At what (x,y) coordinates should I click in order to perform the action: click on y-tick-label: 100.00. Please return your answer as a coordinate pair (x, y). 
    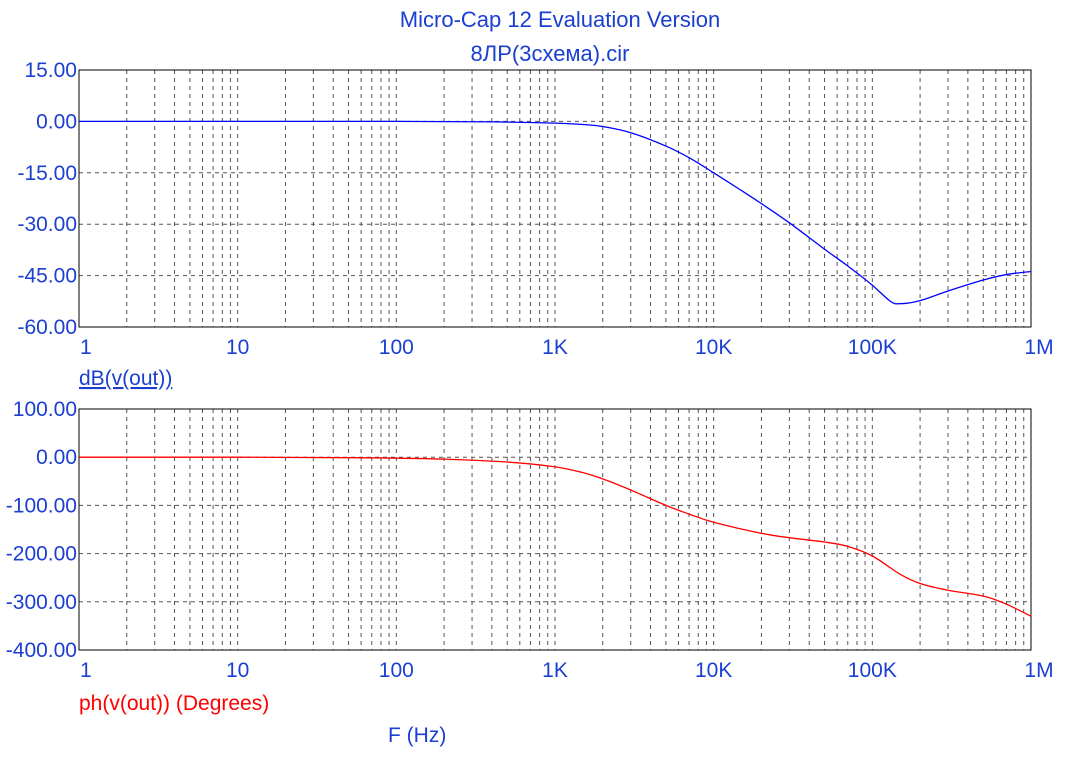
    Looking at the image, I should click on (45, 409).